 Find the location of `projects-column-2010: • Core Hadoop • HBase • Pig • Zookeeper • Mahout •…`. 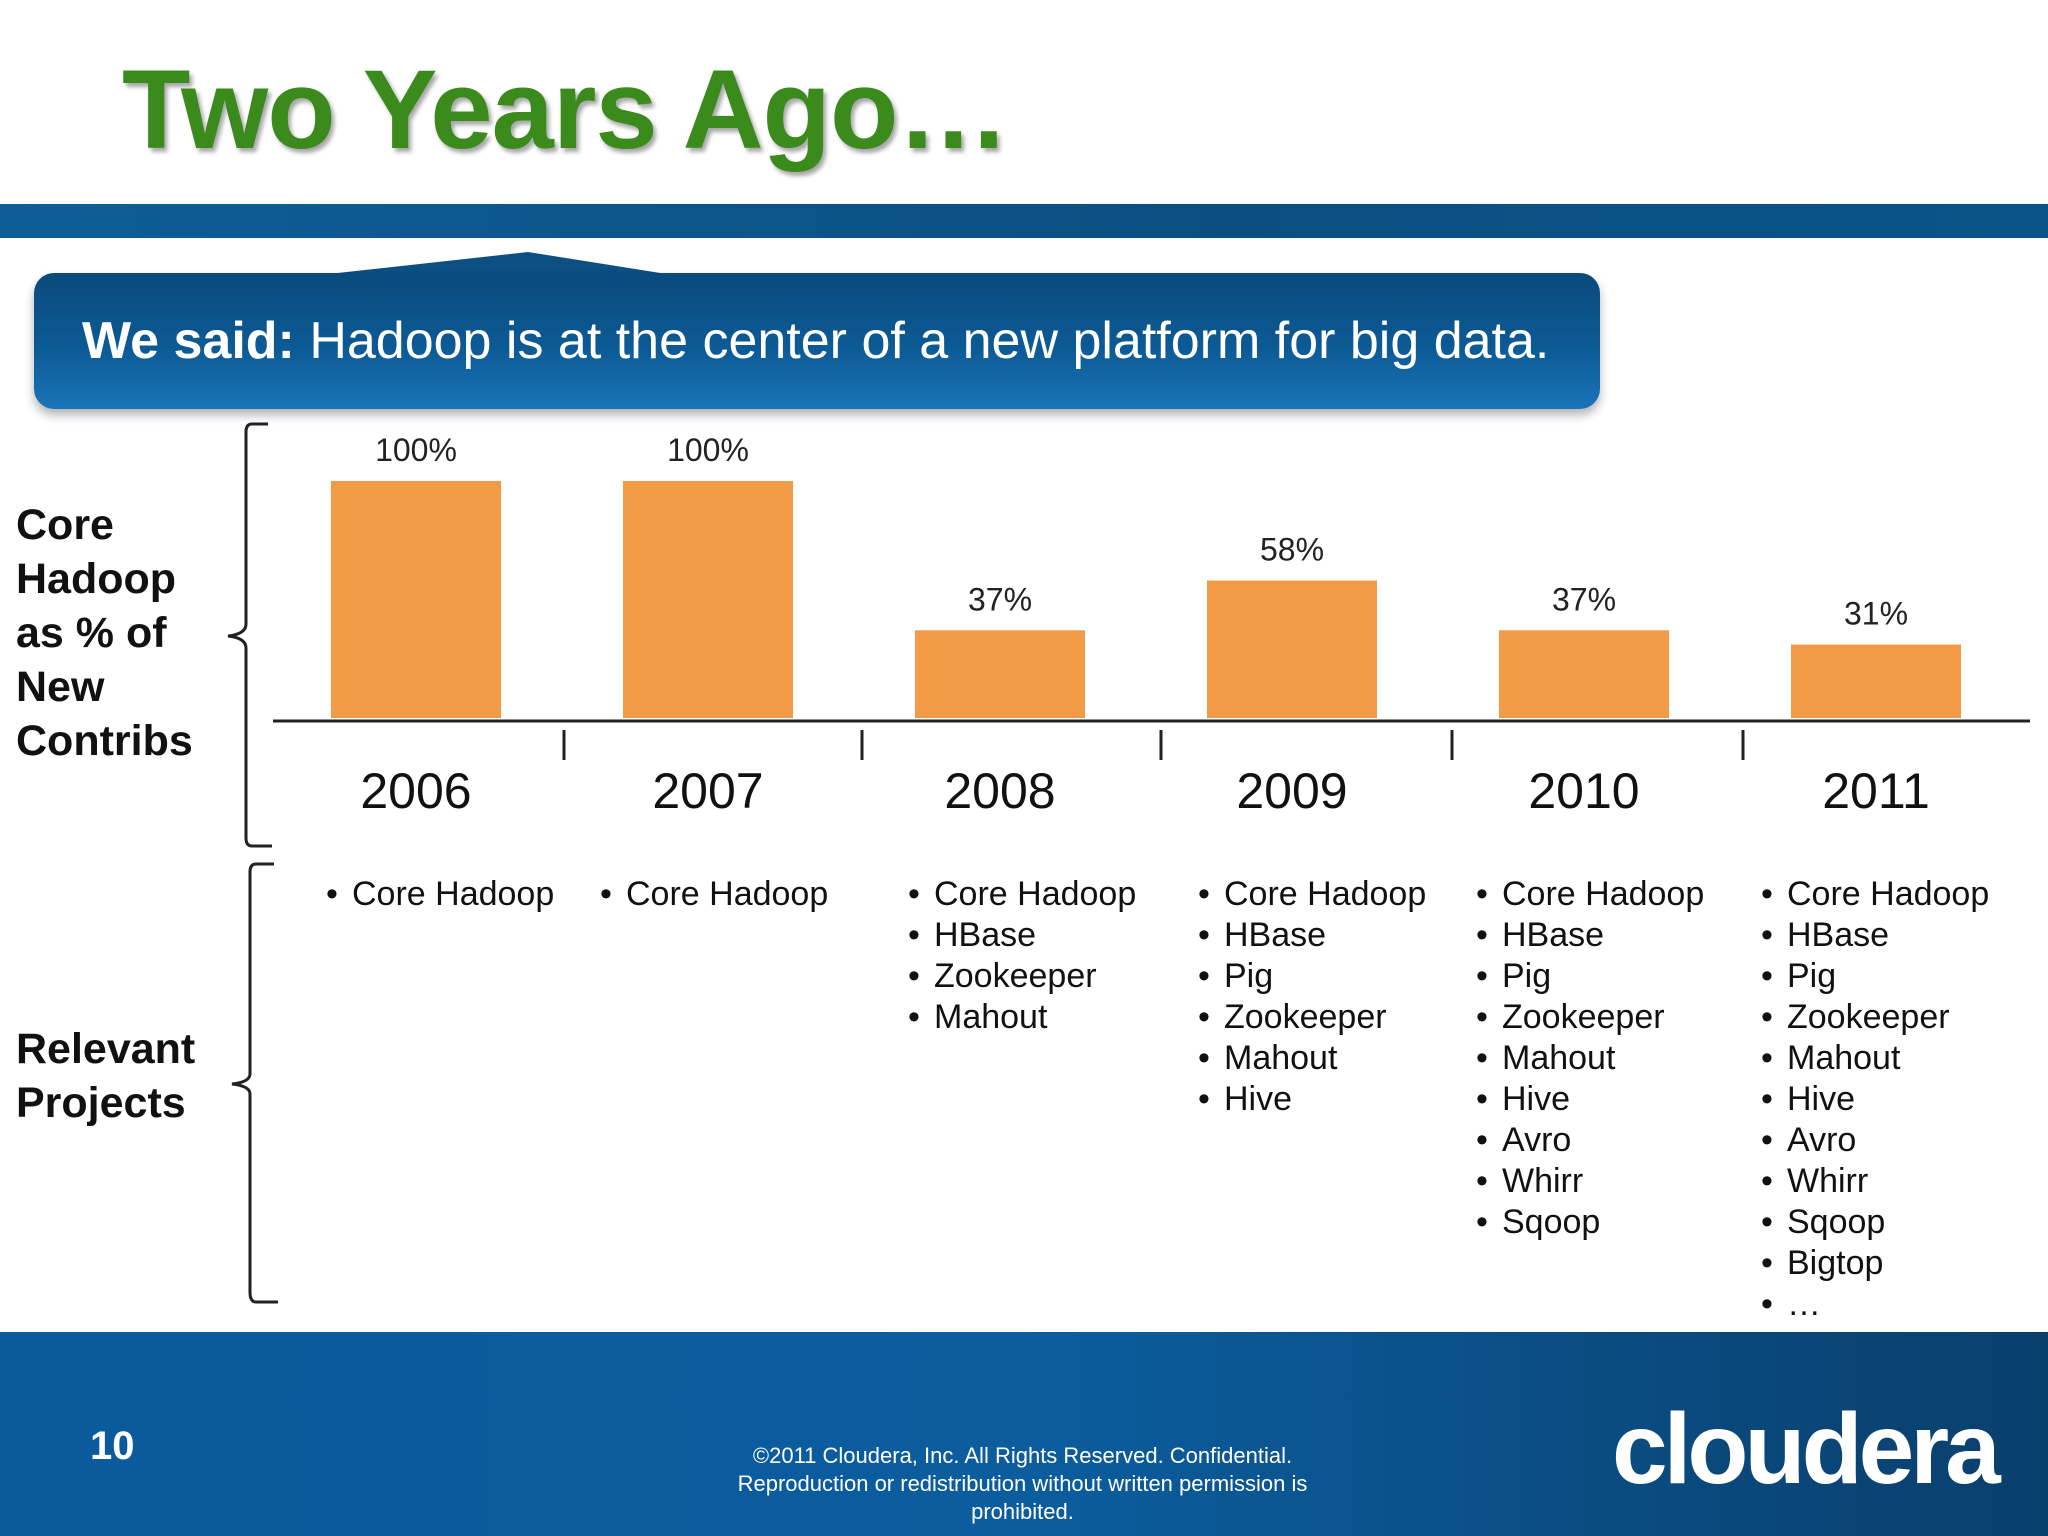

projects-column-2010: • Core Hadoop • HBase • Pig • Zookeeper • Mahout •… is located at coordinates (1590, 1058).